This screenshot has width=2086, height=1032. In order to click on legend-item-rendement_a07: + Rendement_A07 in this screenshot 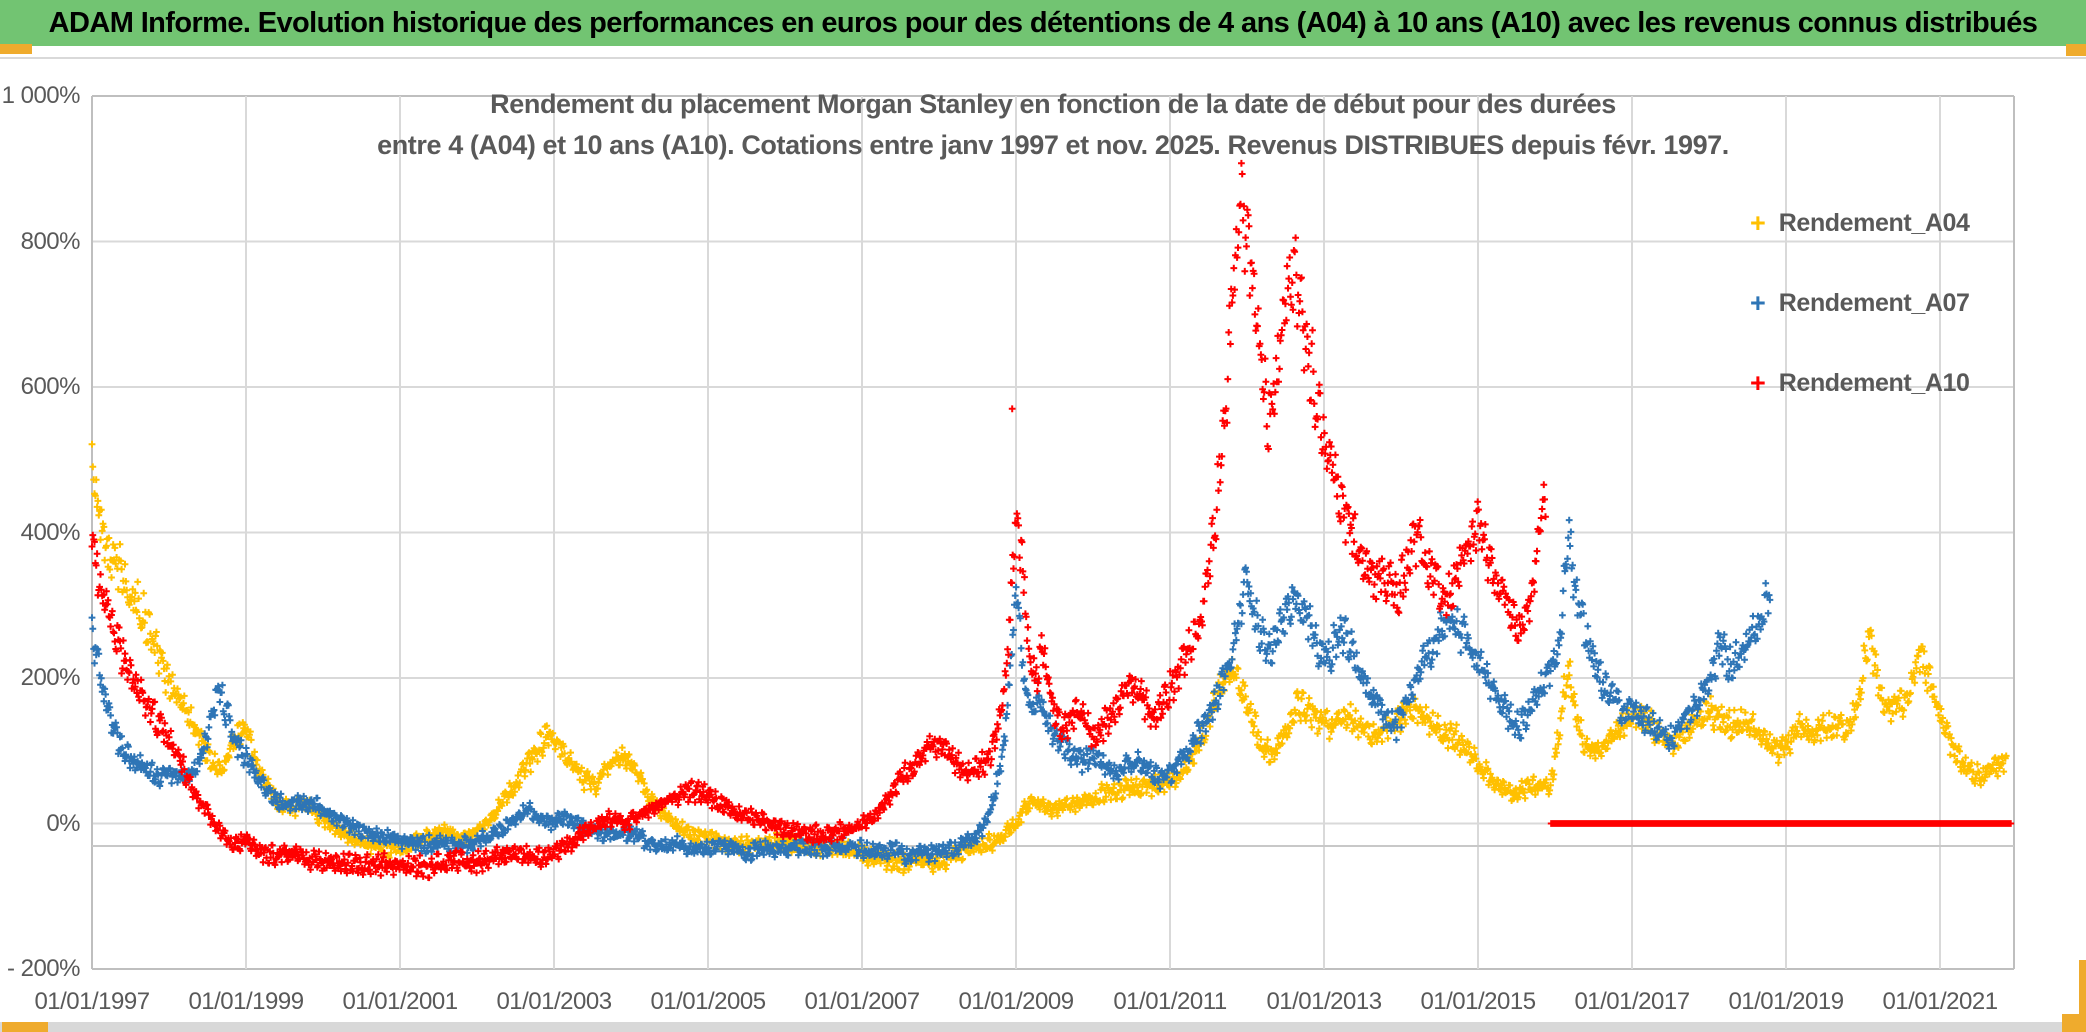, I will do `click(1860, 303)`.